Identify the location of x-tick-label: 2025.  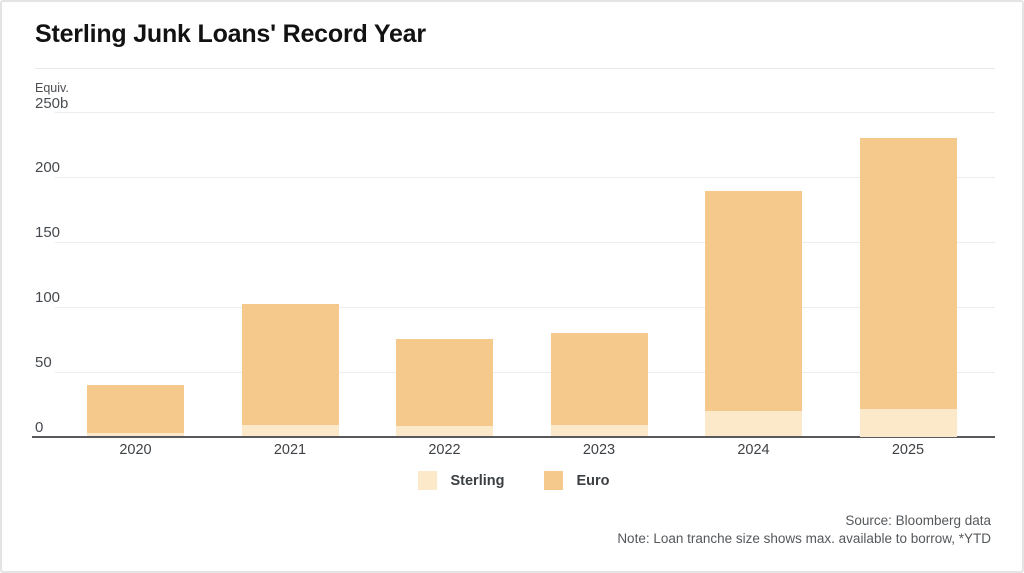
(908, 450).